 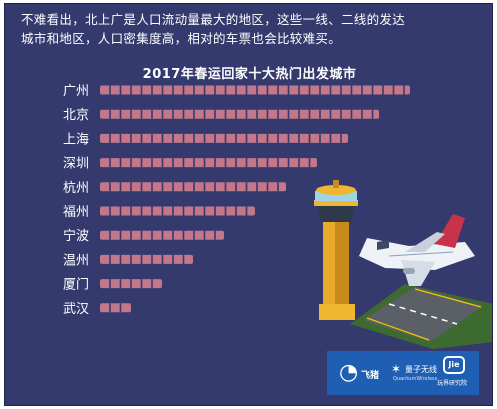 What do you see at coordinates (76, 309) in the screenshot?
I see `category-label: 武汉` at bounding box center [76, 309].